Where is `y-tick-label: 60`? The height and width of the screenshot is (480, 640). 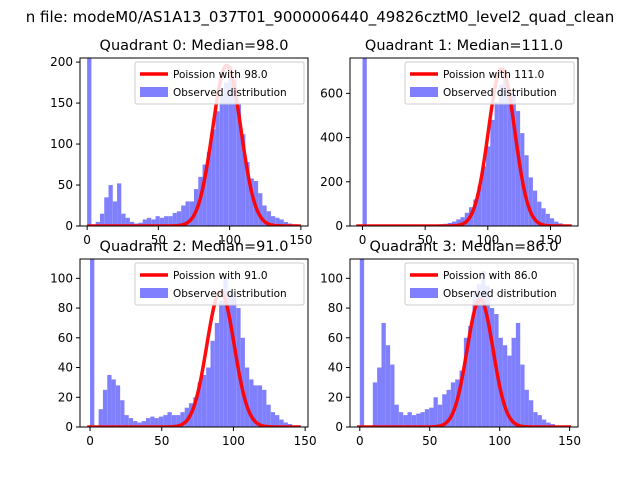
y-tick-label: 60 is located at coordinates (335, 338).